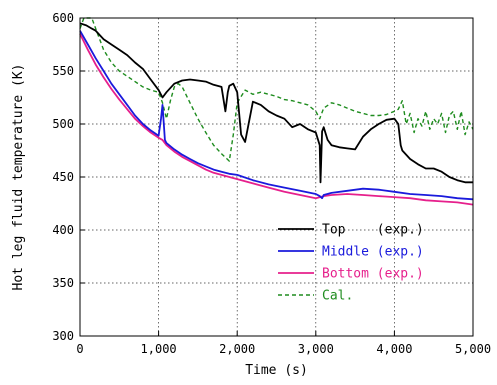 Image resolution: width=497 pixels, height=385 pixels. I want to click on x-tick-label: 3,000, so click(316, 349).